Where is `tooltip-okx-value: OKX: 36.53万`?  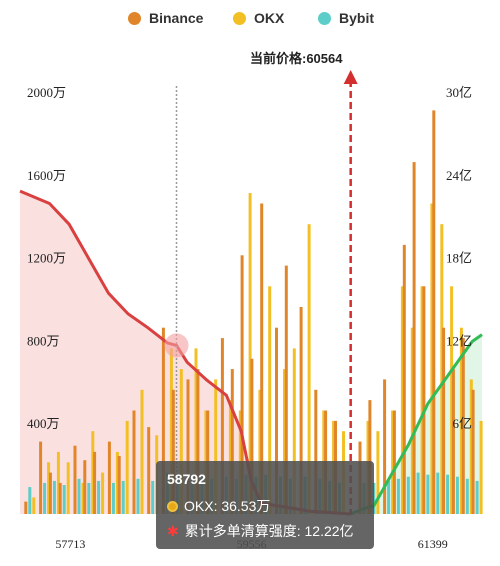
tooltip-okx-value: OKX: 36.53万 is located at coordinates (227, 506).